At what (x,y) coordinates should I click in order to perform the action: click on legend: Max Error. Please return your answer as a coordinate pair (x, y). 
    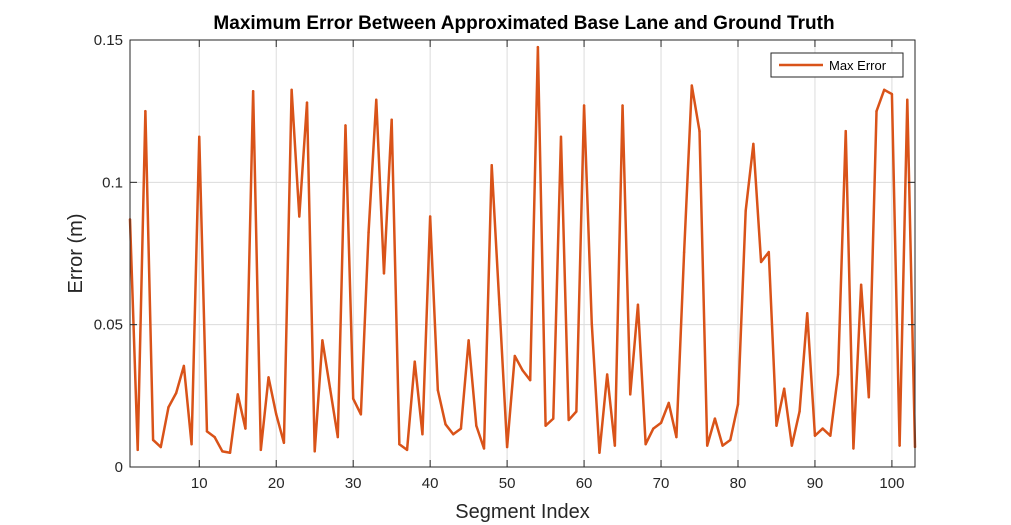
    Looking at the image, I should click on (837, 65).